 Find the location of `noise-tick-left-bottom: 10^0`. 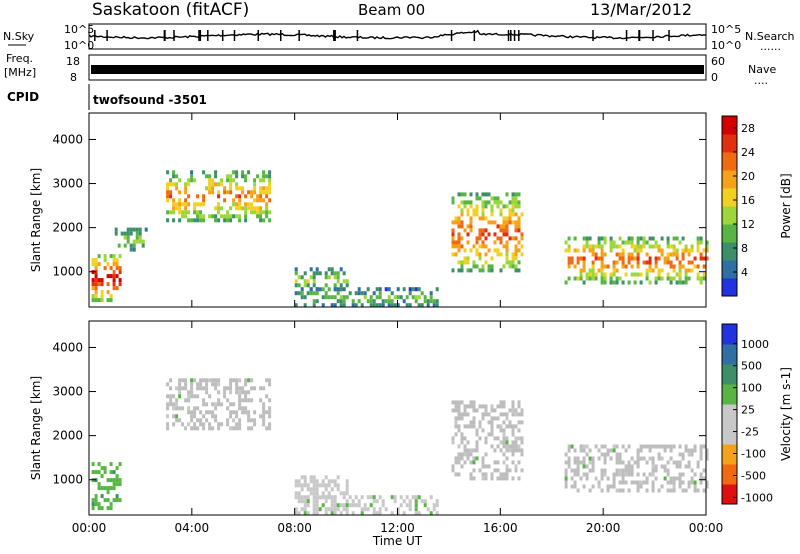

noise-tick-left-bottom: 10^0 is located at coordinates (79, 45).